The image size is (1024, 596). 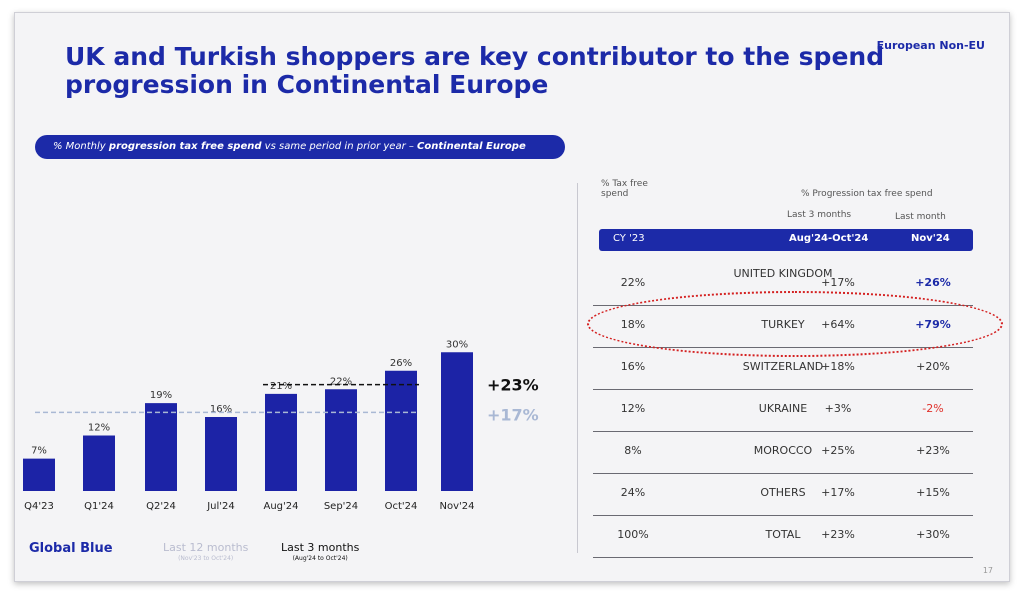 I want to click on bar-Sep'24, so click(x=341, y=440).